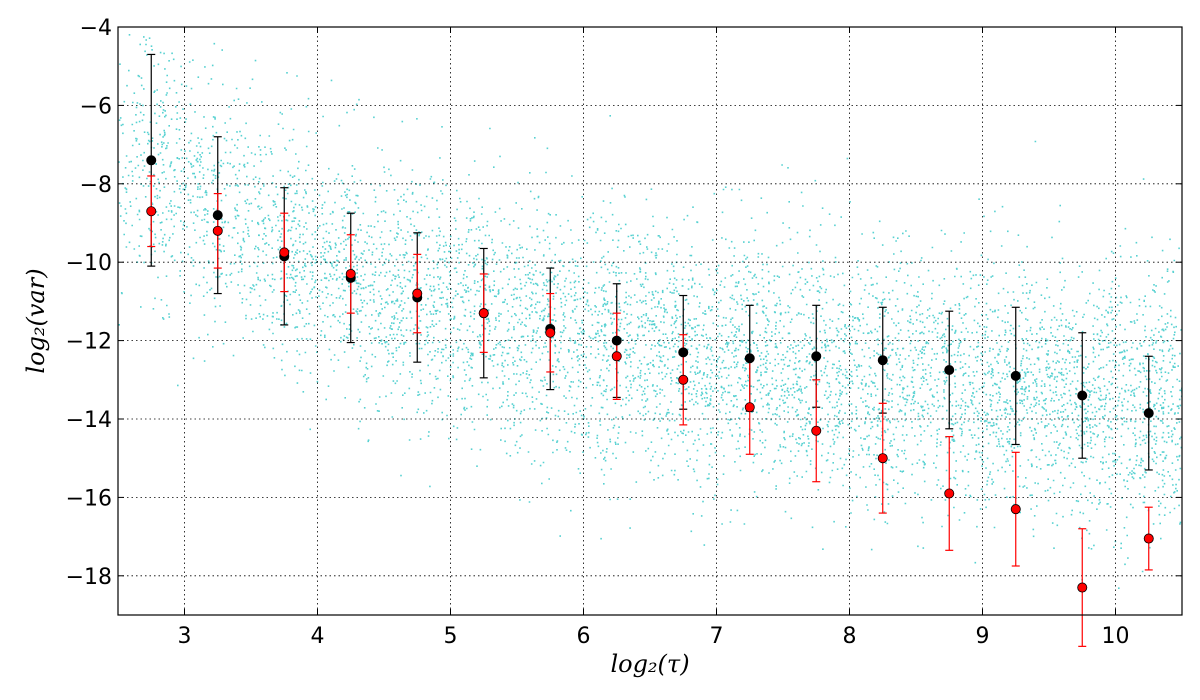 The height and width of the screenshot is (700, 1200). What do you see at coordinates (318, 636) in the screenshot?
I see `x-tick-label: 4` at bounding box center [318, 636].